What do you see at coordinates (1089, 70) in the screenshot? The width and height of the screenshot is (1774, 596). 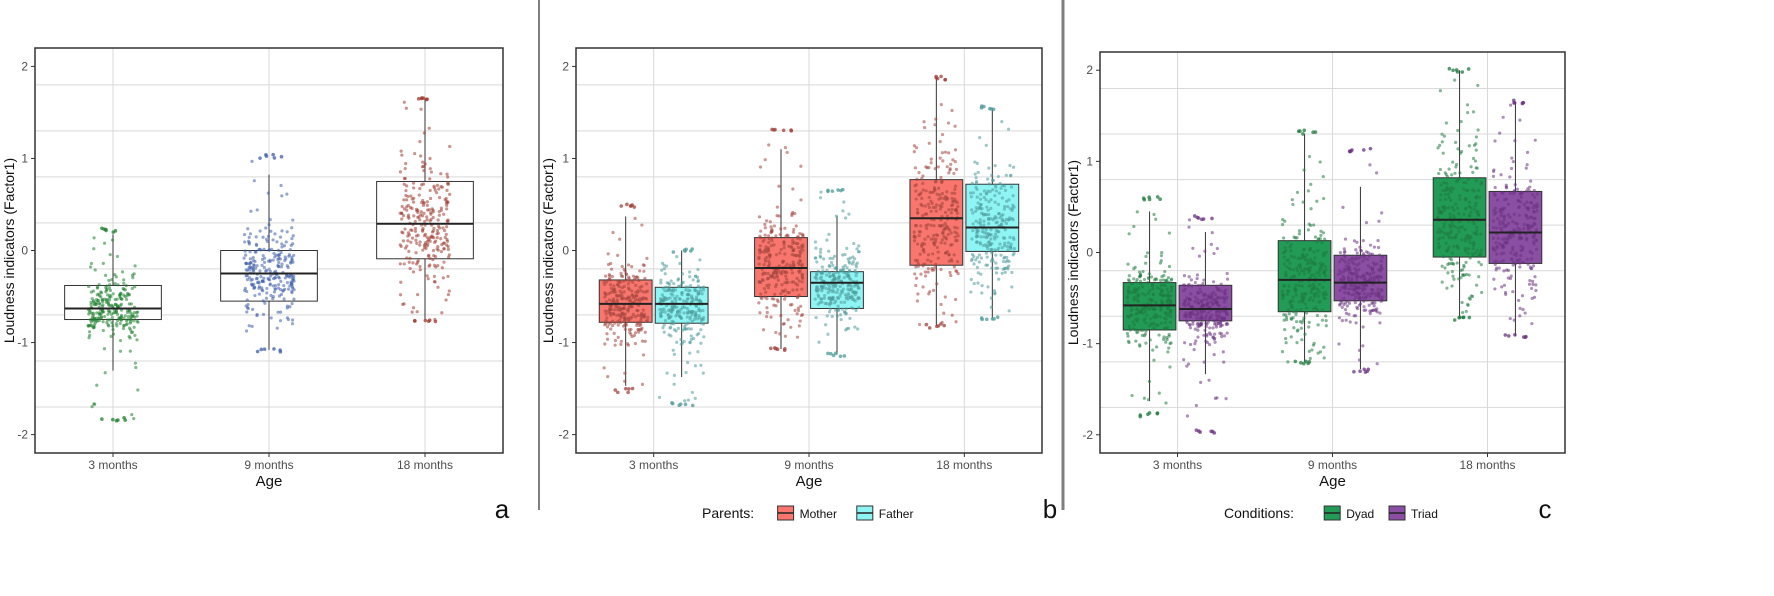 I see `y-tick-label: 2` at bounding box center [1089, 70].